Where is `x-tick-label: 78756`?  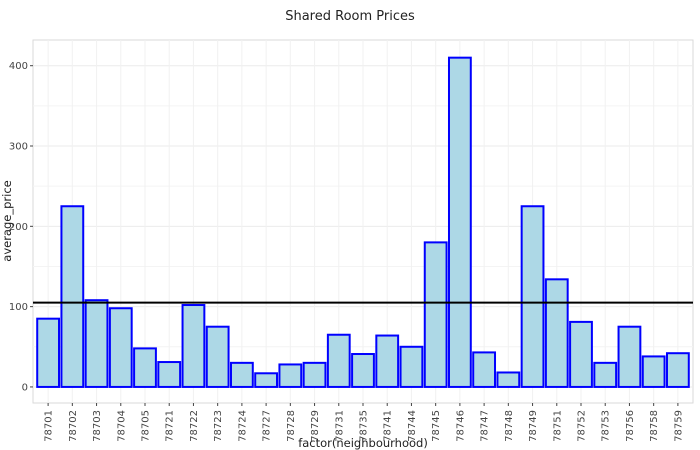
x-tick-label: 78756 is located at coordinates (630, 426).